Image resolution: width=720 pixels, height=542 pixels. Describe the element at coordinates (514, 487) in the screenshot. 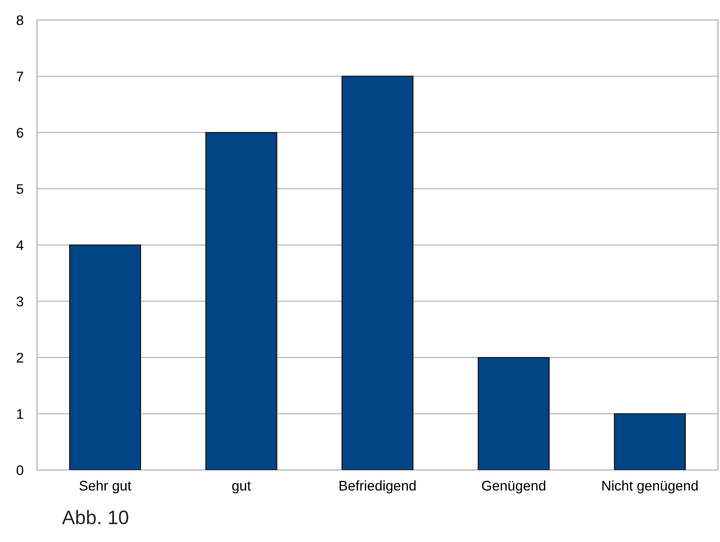

I see `x-tick-label: Genügend` at that location.